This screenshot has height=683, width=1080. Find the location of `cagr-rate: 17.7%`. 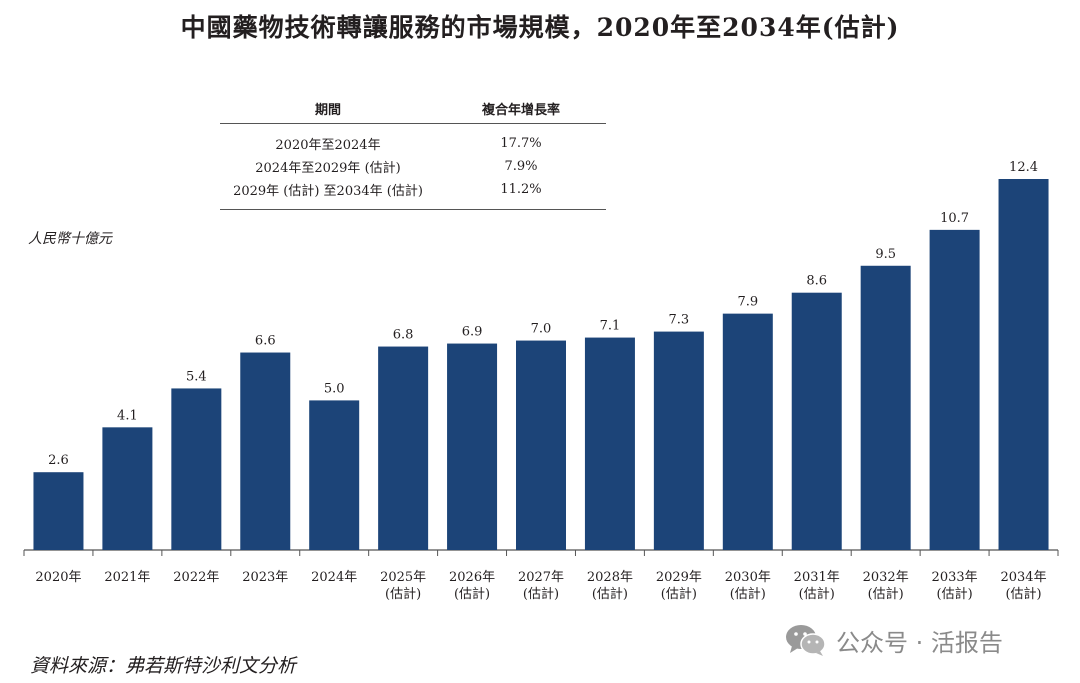

cagr-rate: 17.7% is located at coordinates (521, 143).